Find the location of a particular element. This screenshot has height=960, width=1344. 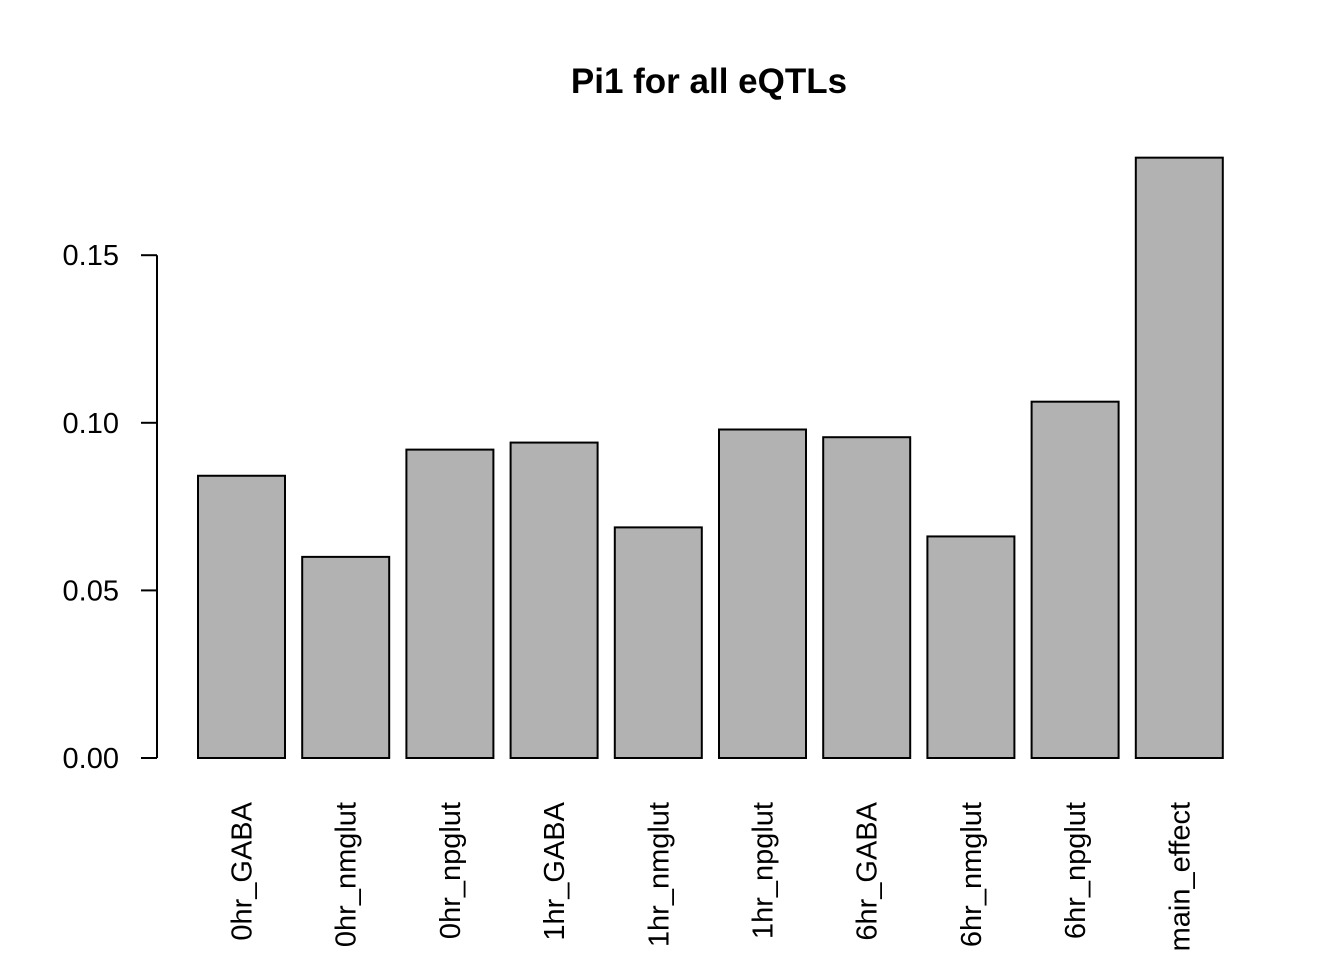

bar-0hr_nmglut is located at coordinates (346, 657).